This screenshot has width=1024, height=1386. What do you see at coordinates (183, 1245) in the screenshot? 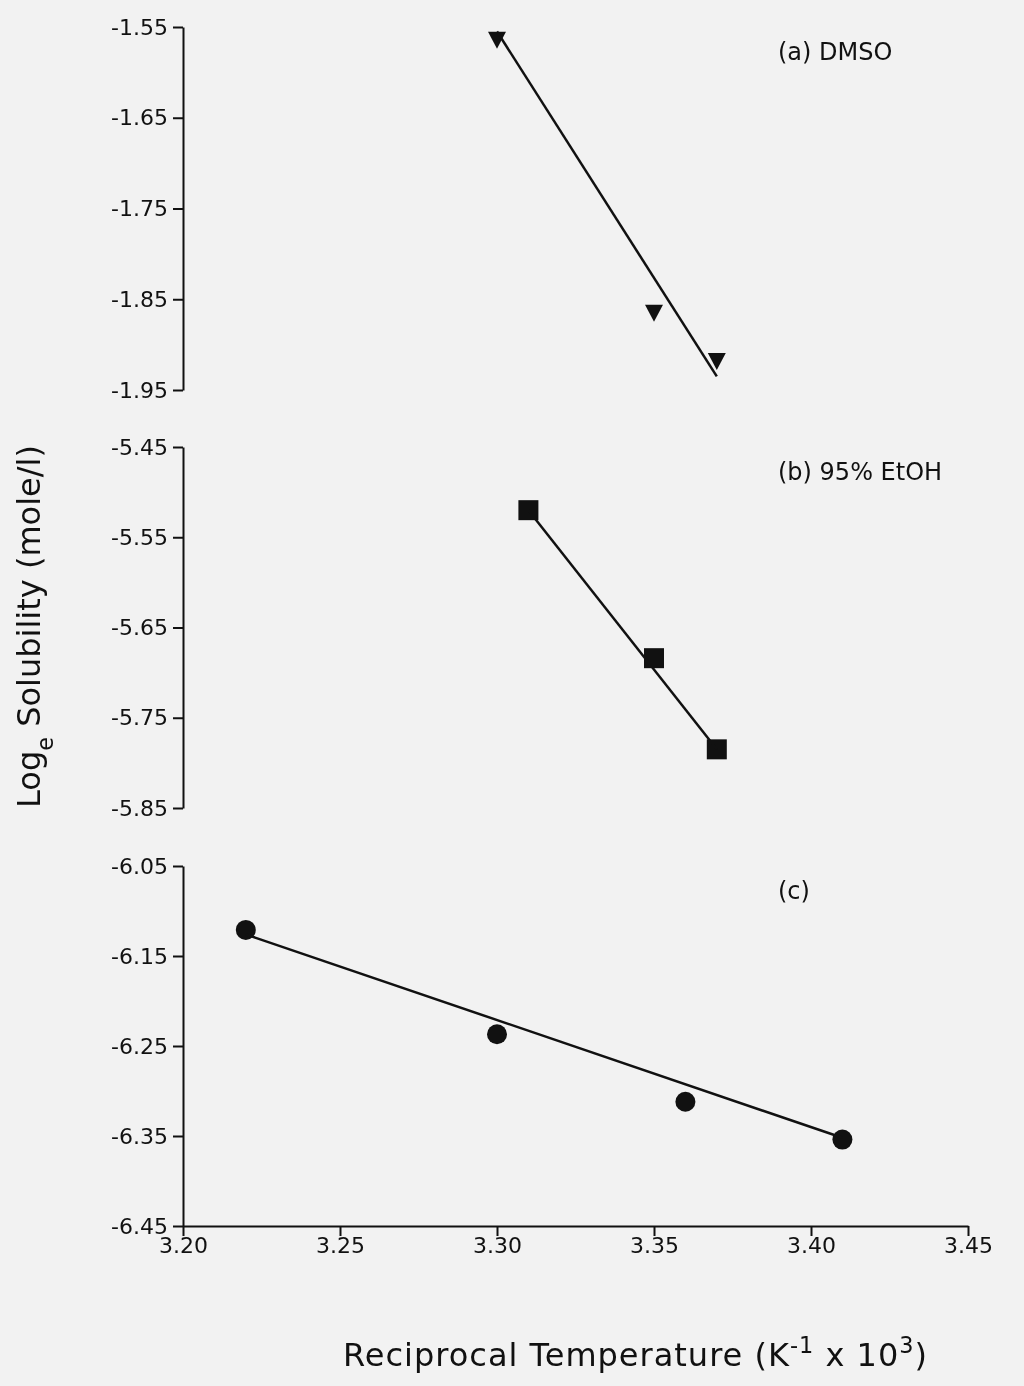
I see `x-tick-label: 3.20` at bounding box center [183, 1245].